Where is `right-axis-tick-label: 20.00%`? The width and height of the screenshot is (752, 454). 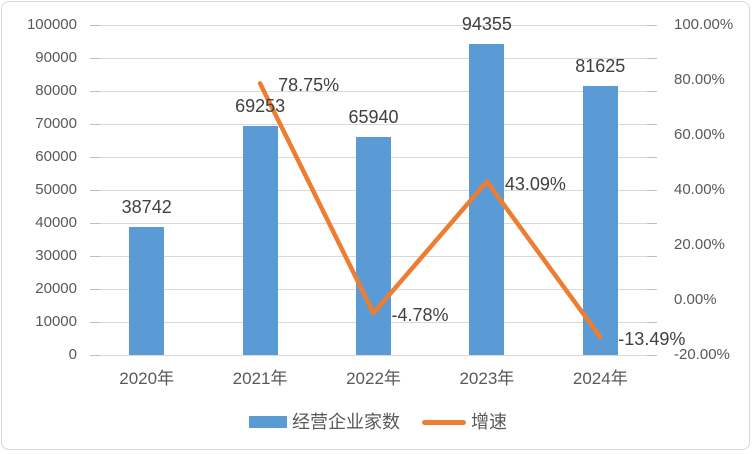
right-axis-tick-label: 20.00% is located at coordinates (699, 244).